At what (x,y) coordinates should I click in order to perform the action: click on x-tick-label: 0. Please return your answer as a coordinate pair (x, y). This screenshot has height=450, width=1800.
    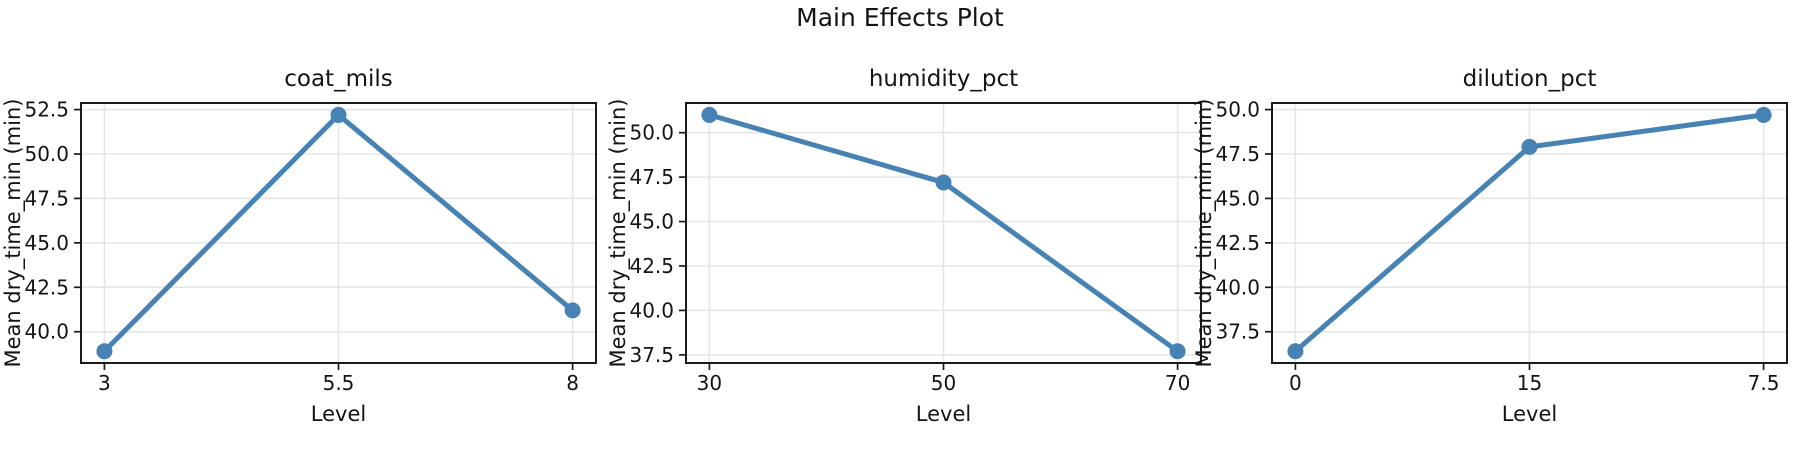
    Looking at the image, I should click on (1295, 383).